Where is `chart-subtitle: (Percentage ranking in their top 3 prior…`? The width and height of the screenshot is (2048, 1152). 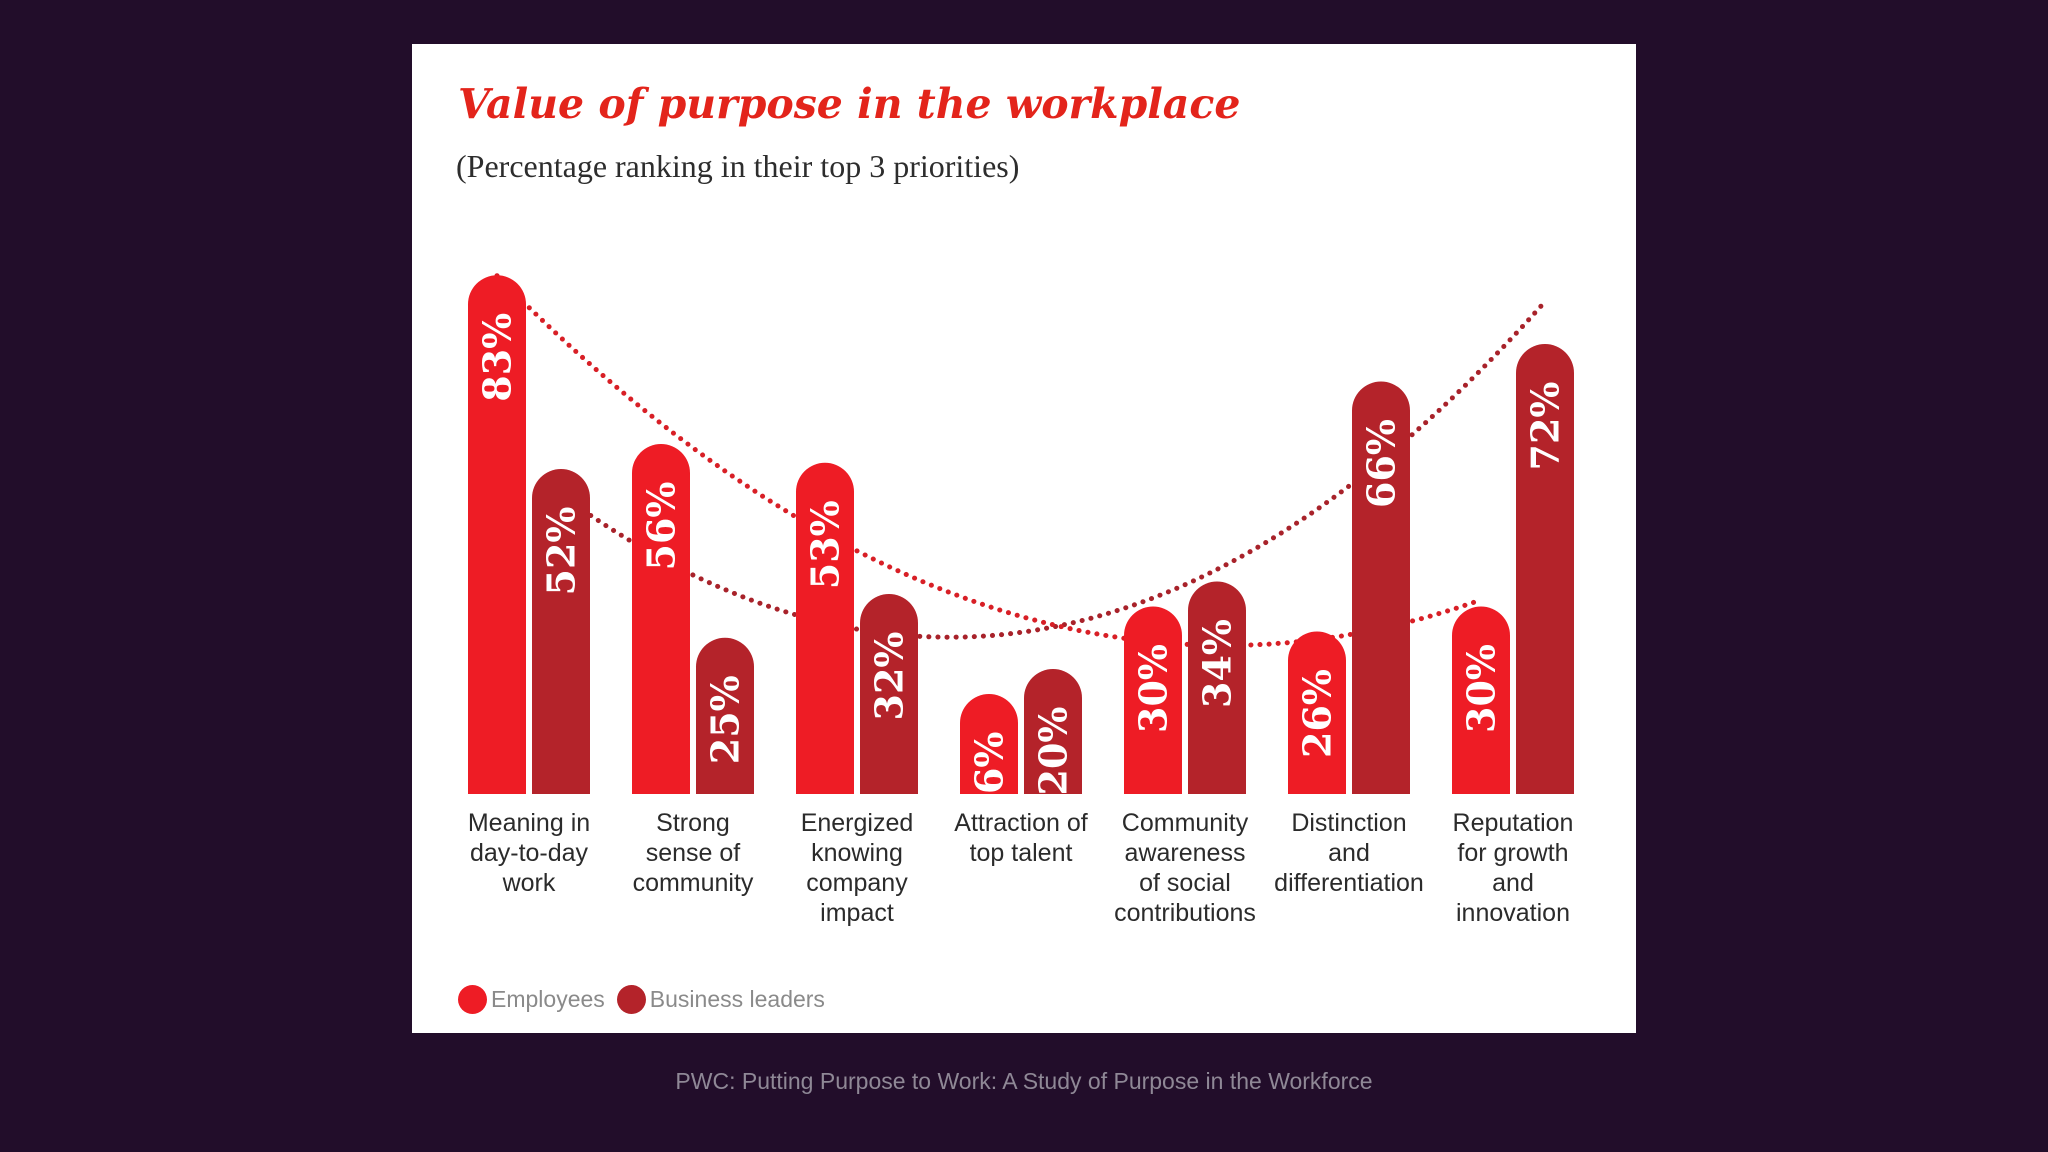
chart-subtitle: (Percentage ranking in their top 3 prior… is located at coordinates (738, 166).